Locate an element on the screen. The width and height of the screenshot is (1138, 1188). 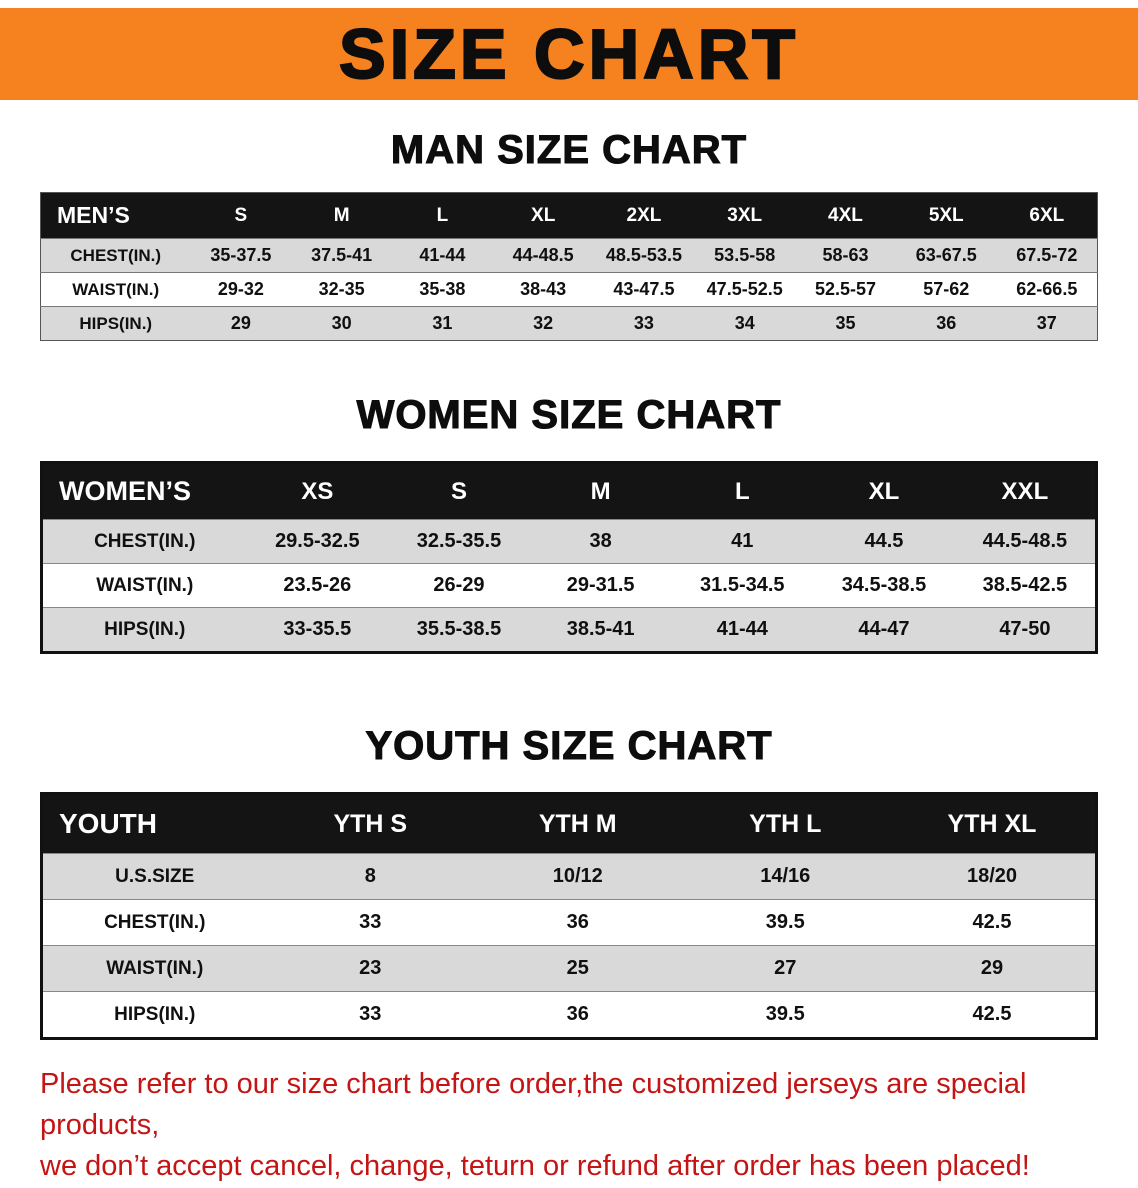
data-cell: 38.5-41 is located at coordinates (600, 630).